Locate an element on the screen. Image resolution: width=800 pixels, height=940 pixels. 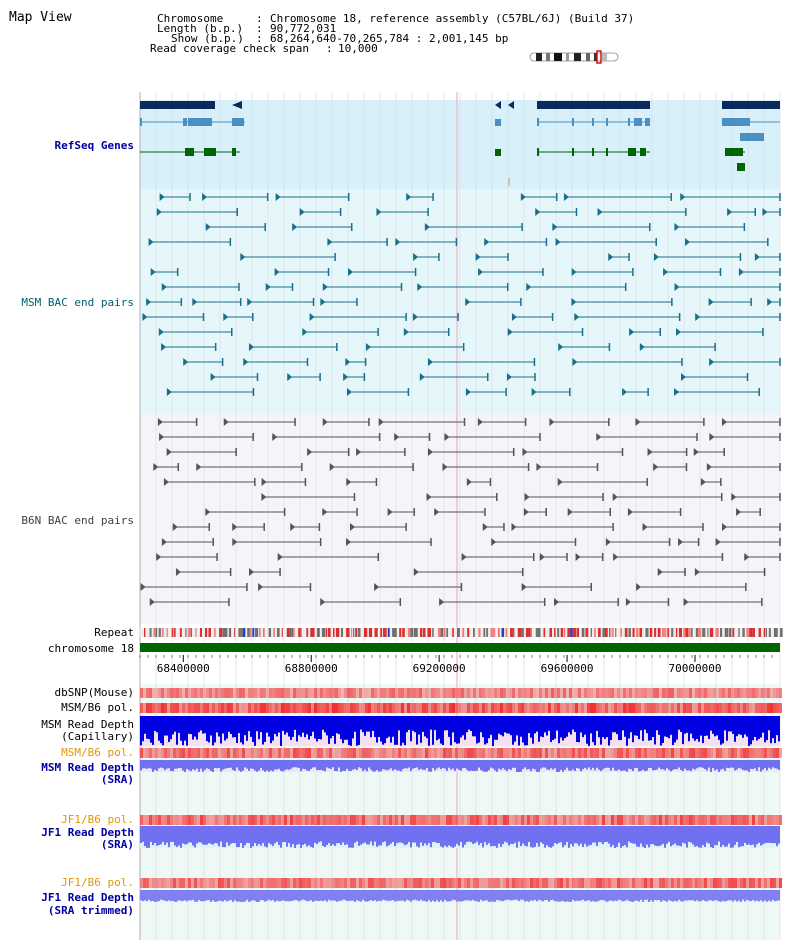
repeat-track is located at coordinates (461, 632).